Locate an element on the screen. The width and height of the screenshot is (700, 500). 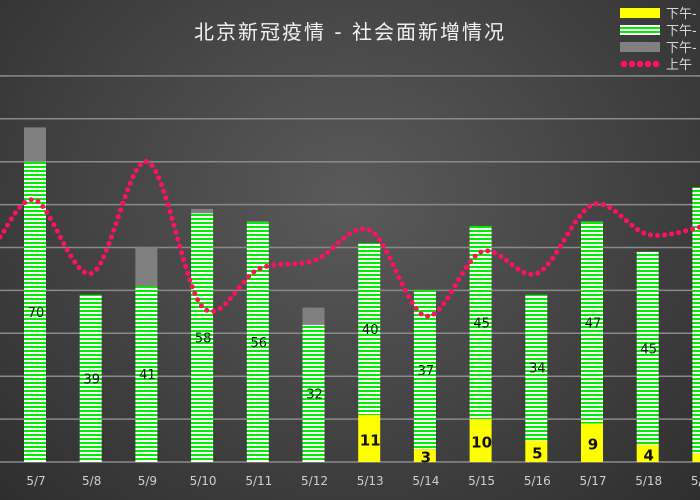
x-tick-label: 5/12 is located at coordinates (314, 481).